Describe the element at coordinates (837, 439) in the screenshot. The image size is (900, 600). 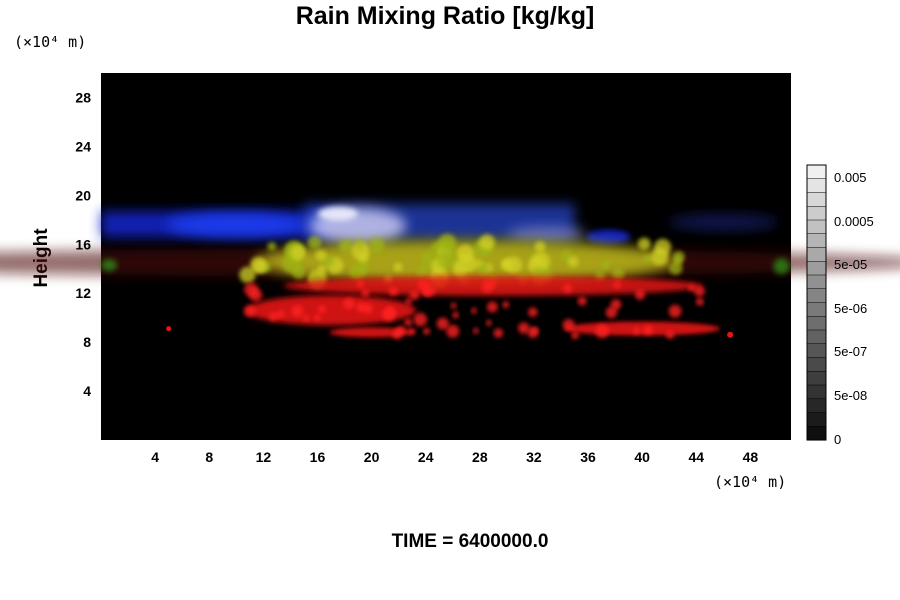
I see `colorbar-label: 0` at that location.